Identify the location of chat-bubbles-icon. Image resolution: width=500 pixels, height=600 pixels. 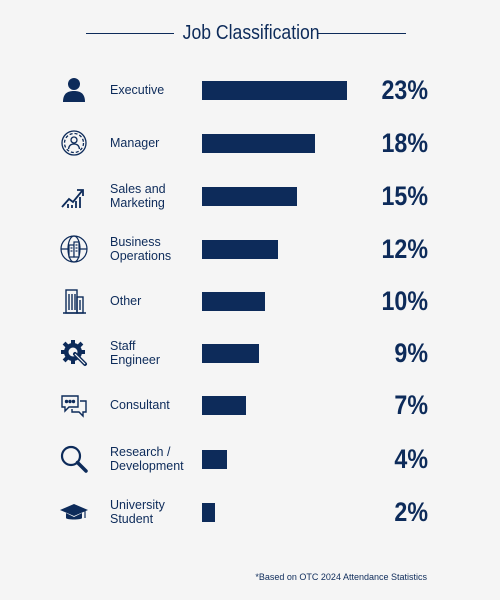
(74, 405).